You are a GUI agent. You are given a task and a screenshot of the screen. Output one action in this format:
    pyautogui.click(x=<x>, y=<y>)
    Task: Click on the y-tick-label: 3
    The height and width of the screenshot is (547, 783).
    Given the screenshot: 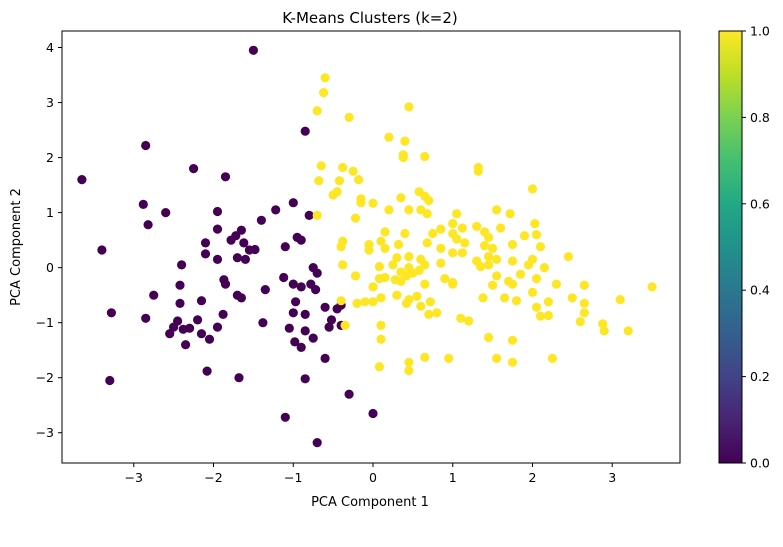 What is the action you would take?
    pyautogui.click(x=50, y=102)
    